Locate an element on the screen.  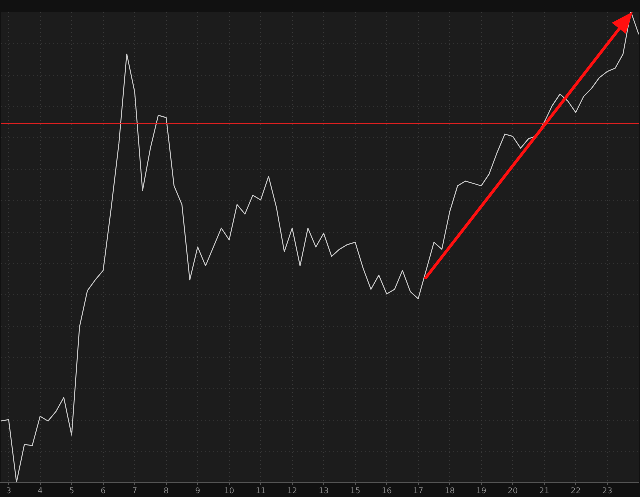
x-tick-label: 9 is located at coordinates (197, 491).